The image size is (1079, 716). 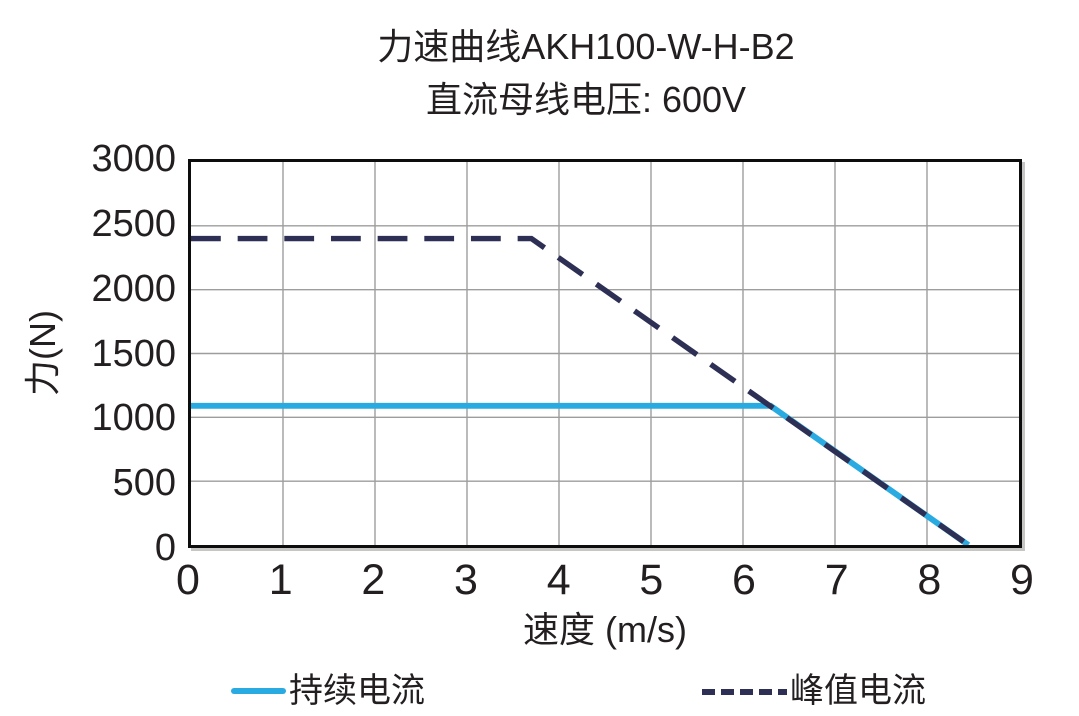 What do you see at coordinates (133, 288) in the screenshot?
I see `y-tick-label: 2000` at bounding box center [133, 288].